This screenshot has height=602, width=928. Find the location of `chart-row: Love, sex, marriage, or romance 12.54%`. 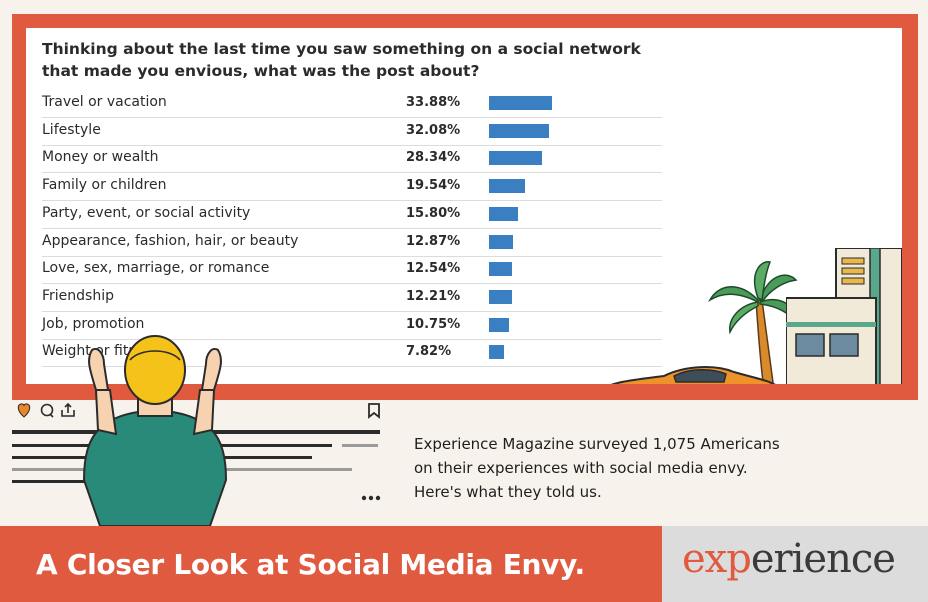

chart-row: Love, sex, marriage, or romance 12.54% is located at coordinates (352, 270).